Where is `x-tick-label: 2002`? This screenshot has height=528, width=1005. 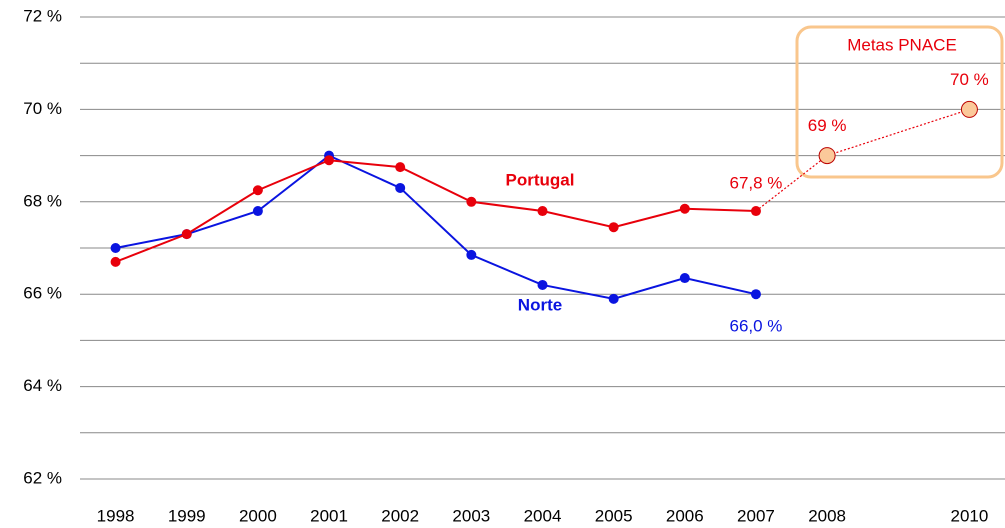
x-tick-label: 2002 is located at coordinates (400, 515).